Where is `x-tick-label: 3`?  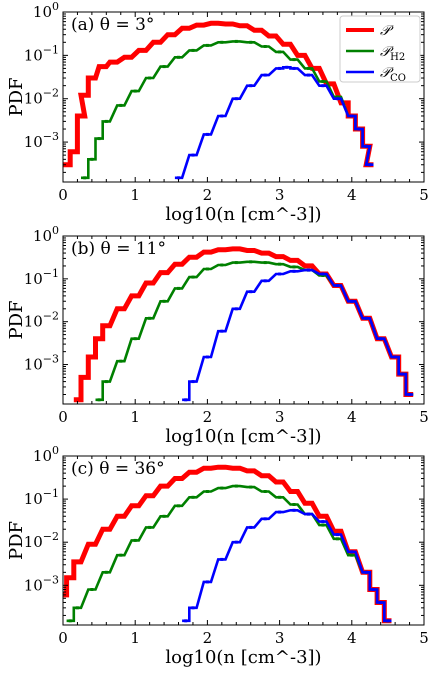
x-tick-label: 3 is located at coordinates (280, 195).